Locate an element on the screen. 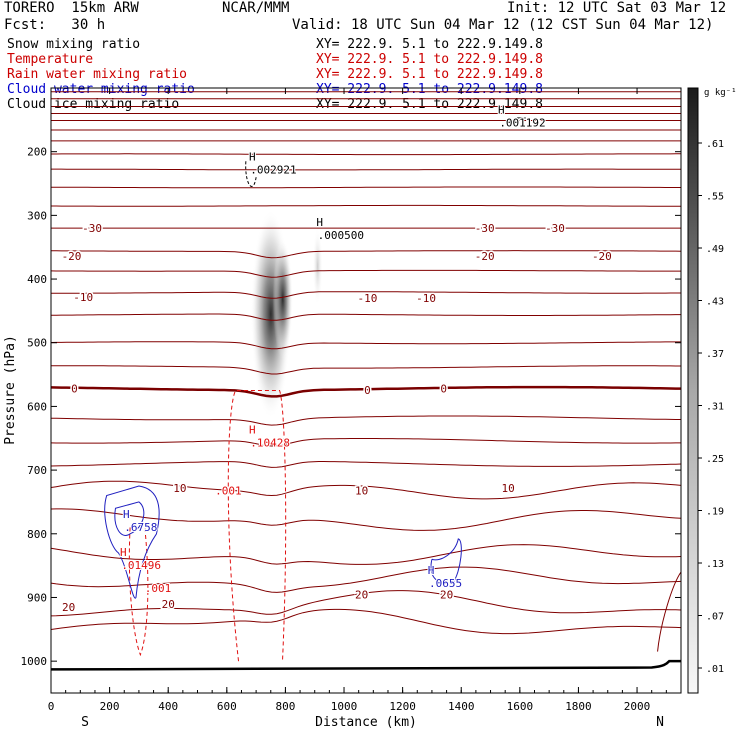 Image resolution: width=740 pixels, height=740 pixels. y-tick-label: 800 is located at coordinates (37, 534).